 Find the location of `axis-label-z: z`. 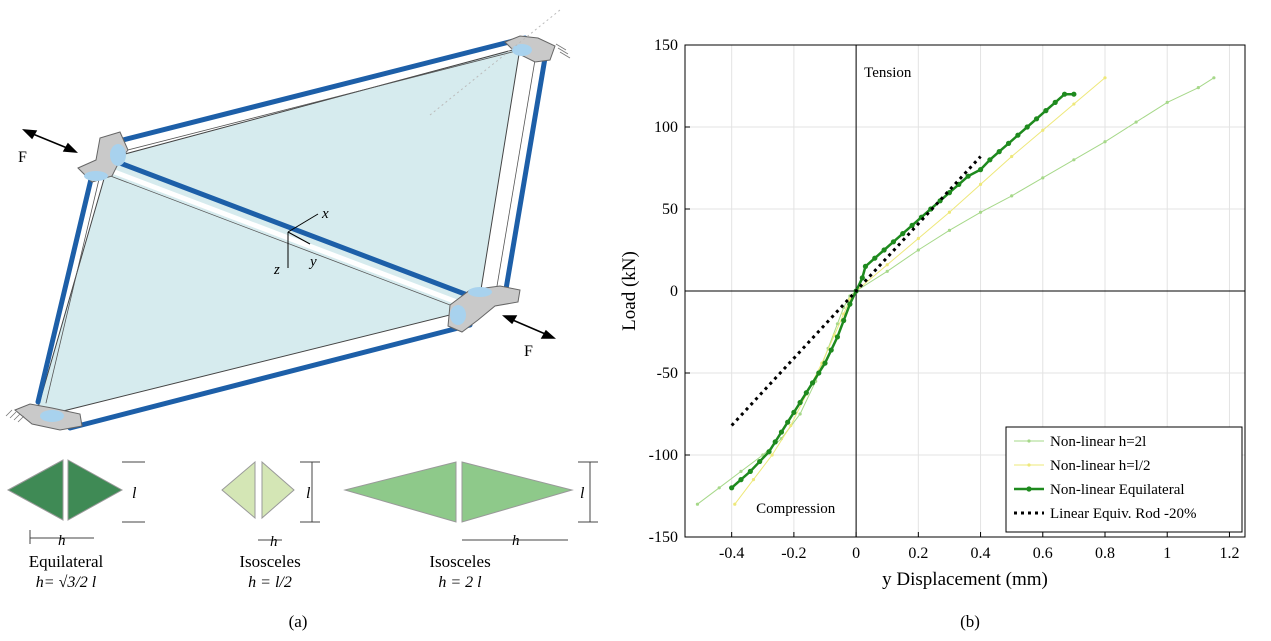

axis-label-z: z is located at coordinates (276, 270).